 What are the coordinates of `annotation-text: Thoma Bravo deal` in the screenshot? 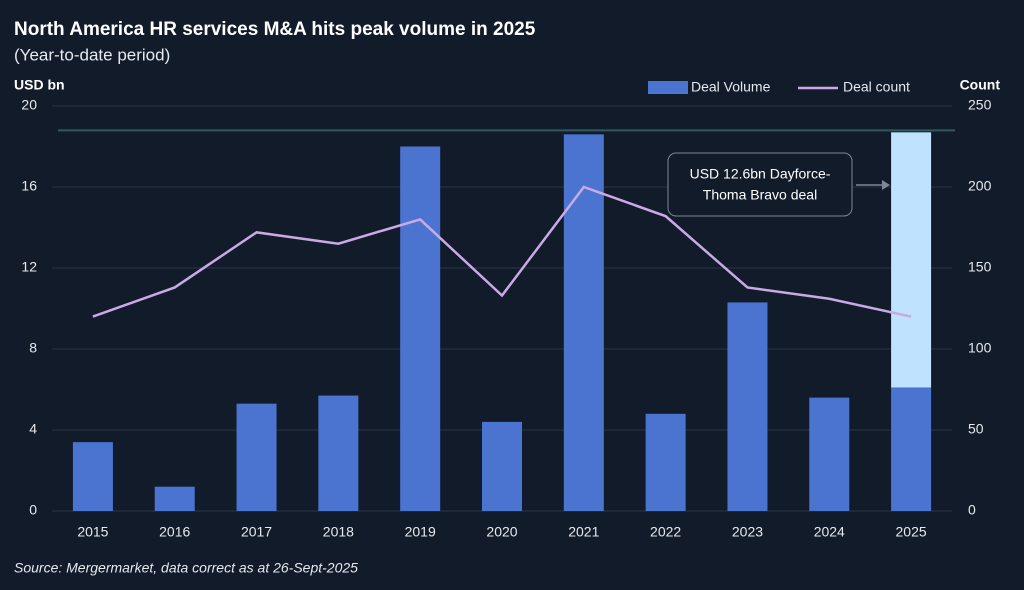 It's located at (760, 195).